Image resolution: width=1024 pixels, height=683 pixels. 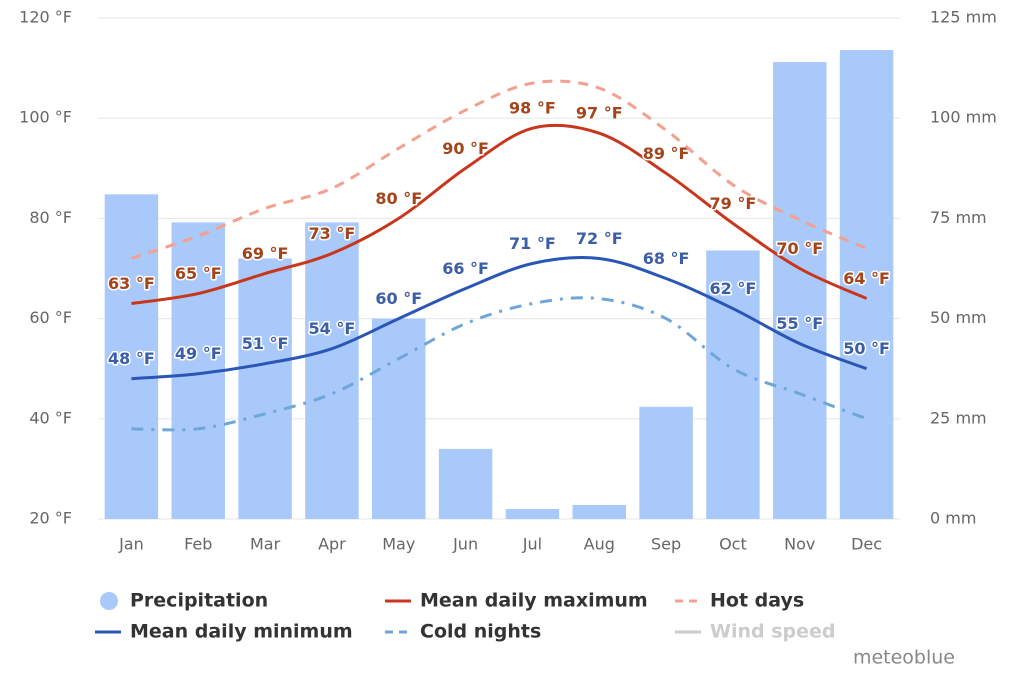 I want to click on legend-label: Mean daily maximum, so click(x=534, y=601).